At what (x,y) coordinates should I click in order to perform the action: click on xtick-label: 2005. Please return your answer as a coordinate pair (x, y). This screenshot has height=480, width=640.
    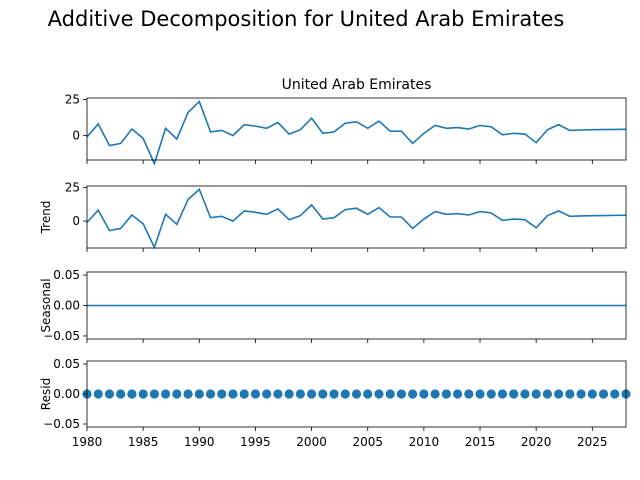
    Looking at the image, I should click on (367, 442).